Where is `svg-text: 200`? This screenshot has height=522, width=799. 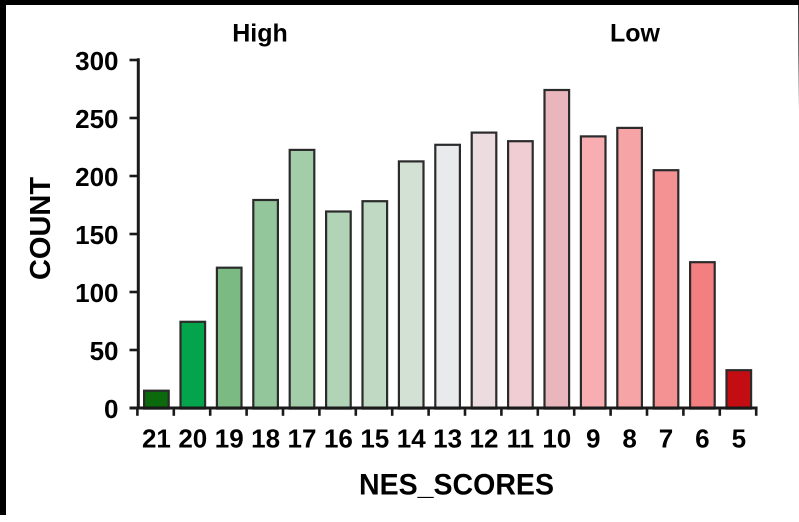 svg-text: 200 is located at coordinates (96, 177).